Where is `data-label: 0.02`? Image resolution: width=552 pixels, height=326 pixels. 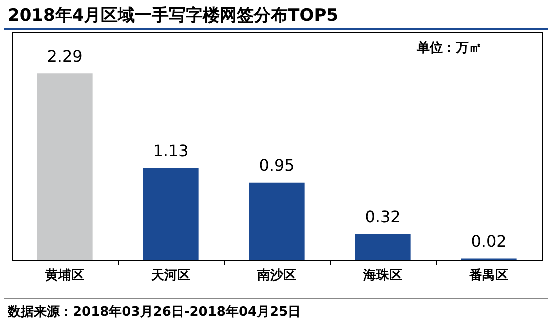 data-label: 0.02 is located at coordinates (489, 241).